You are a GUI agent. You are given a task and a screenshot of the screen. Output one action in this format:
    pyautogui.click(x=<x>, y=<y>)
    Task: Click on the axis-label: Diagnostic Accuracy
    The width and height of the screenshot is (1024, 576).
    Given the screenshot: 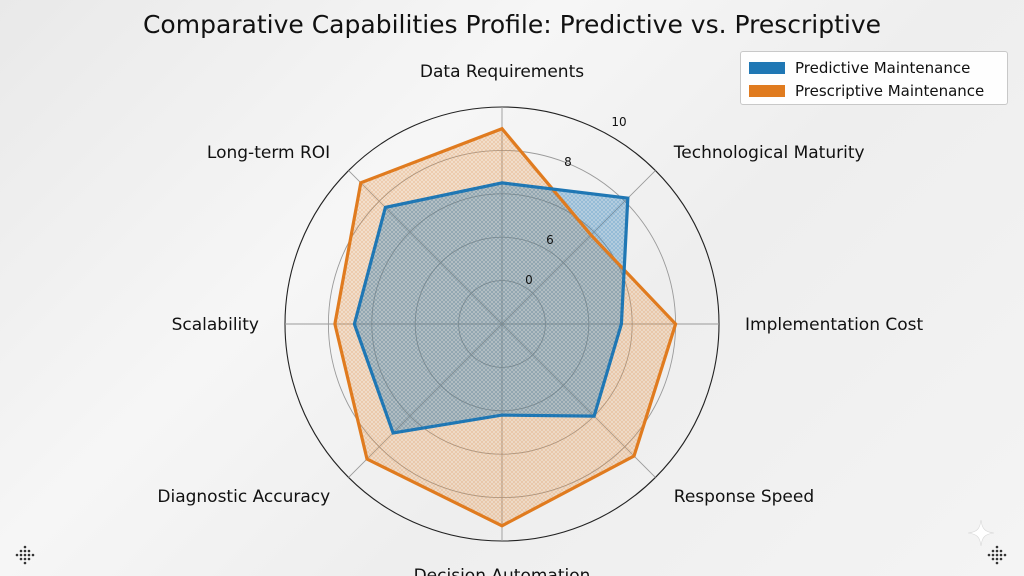 What is the action you would take?
    pyautogui.click(x=243, y=497)
    